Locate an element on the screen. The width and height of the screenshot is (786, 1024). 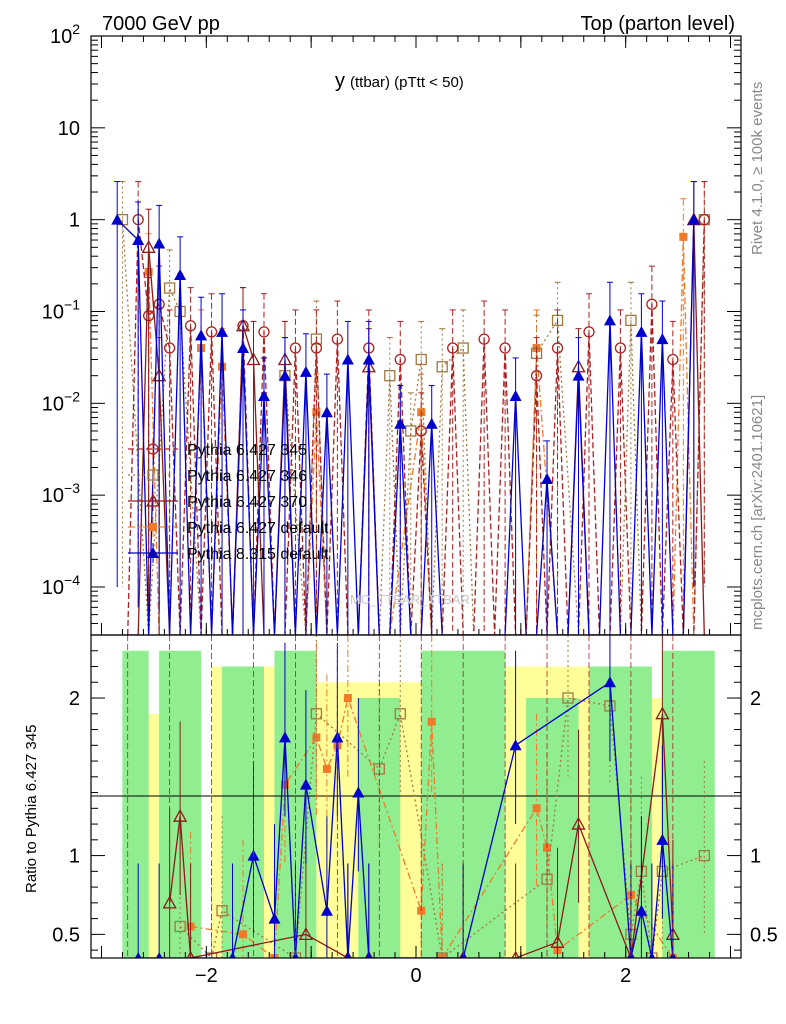
ratio-tick-label-right-0: 2 is located at coordinates (755, 699).